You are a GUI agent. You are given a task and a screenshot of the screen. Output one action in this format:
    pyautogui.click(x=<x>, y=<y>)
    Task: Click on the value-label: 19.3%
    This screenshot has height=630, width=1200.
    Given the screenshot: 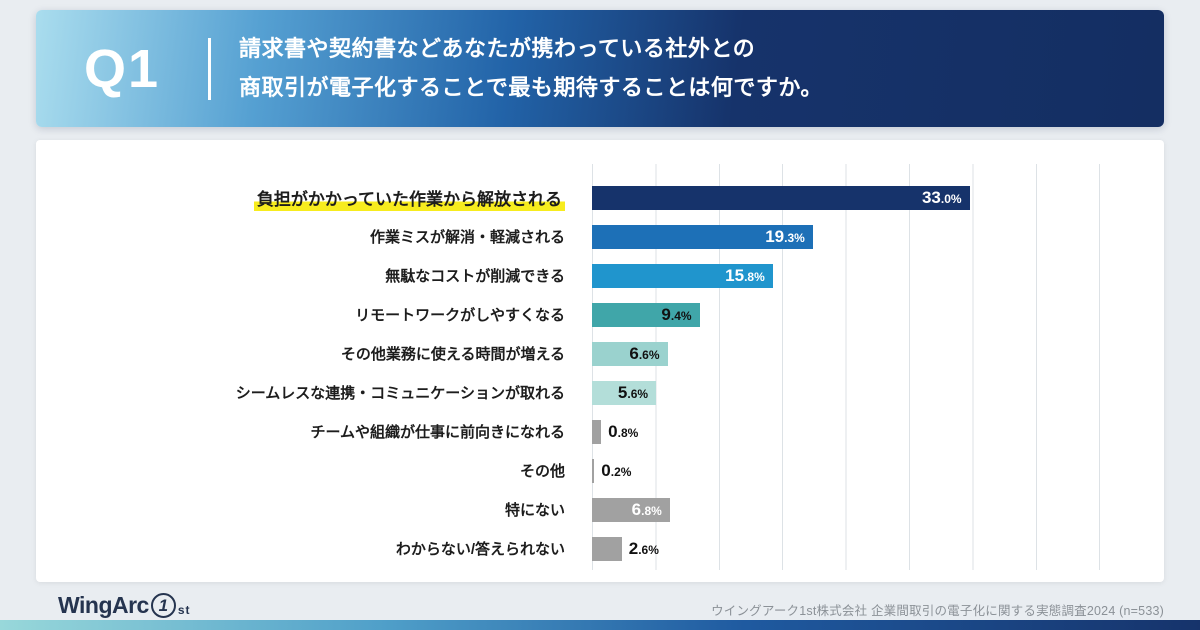 What is the action you would take?
    pyautogui.click(x=785, y=237)
    